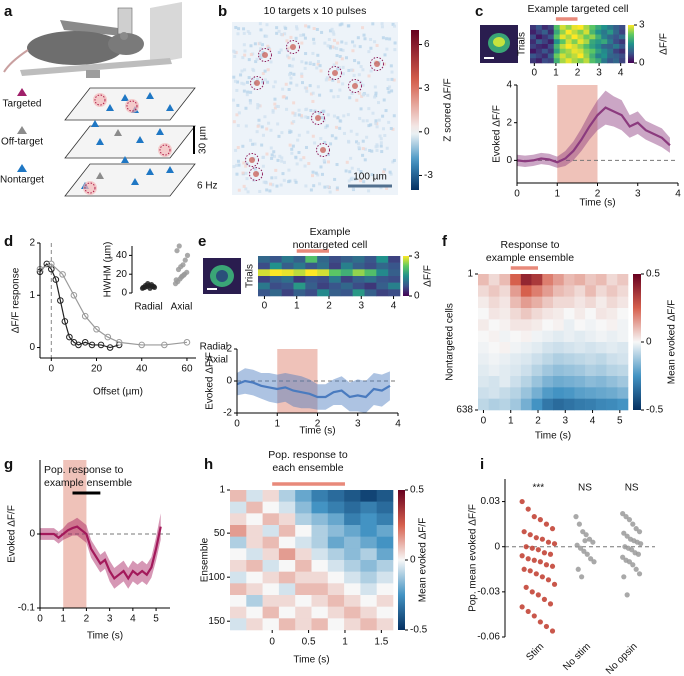 The width and height of the screenshot is (684, 676). Describe the element at coordinates (156, 619) in the screenshot. I see `x-tick-label: 5` at that location.